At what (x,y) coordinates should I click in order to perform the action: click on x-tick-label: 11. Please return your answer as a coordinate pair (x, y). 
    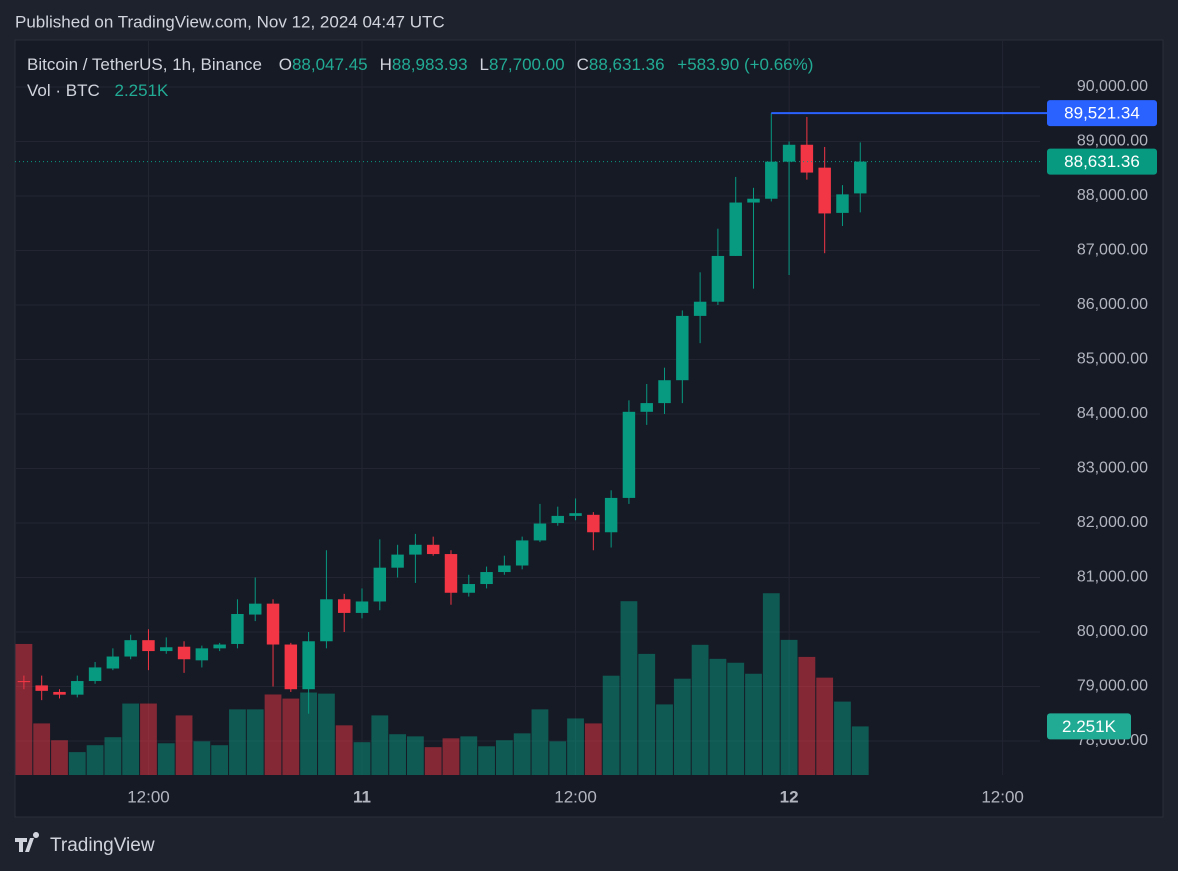
    Looking at the image, I should click on (362, 796).